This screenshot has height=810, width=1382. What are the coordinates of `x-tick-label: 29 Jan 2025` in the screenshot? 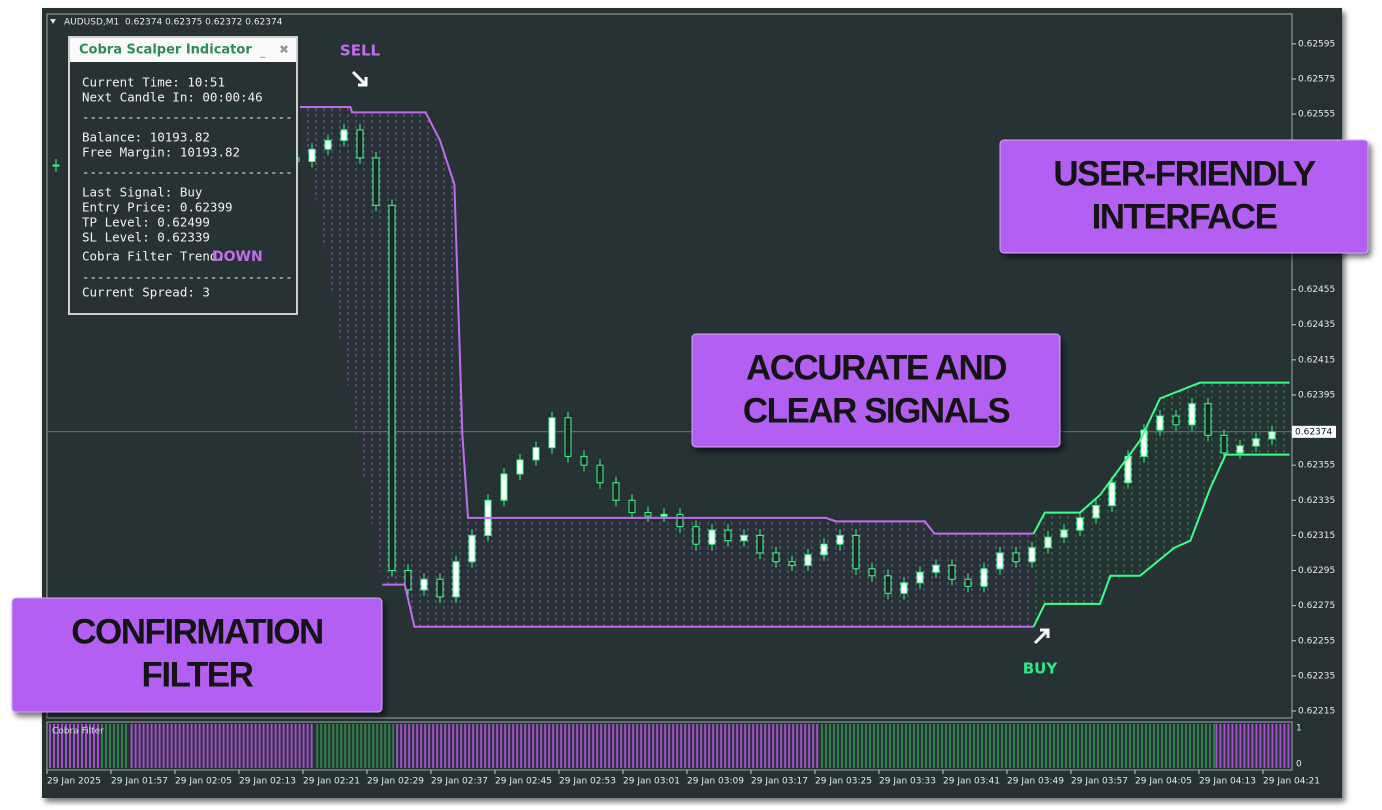 It's located at (74, 782).